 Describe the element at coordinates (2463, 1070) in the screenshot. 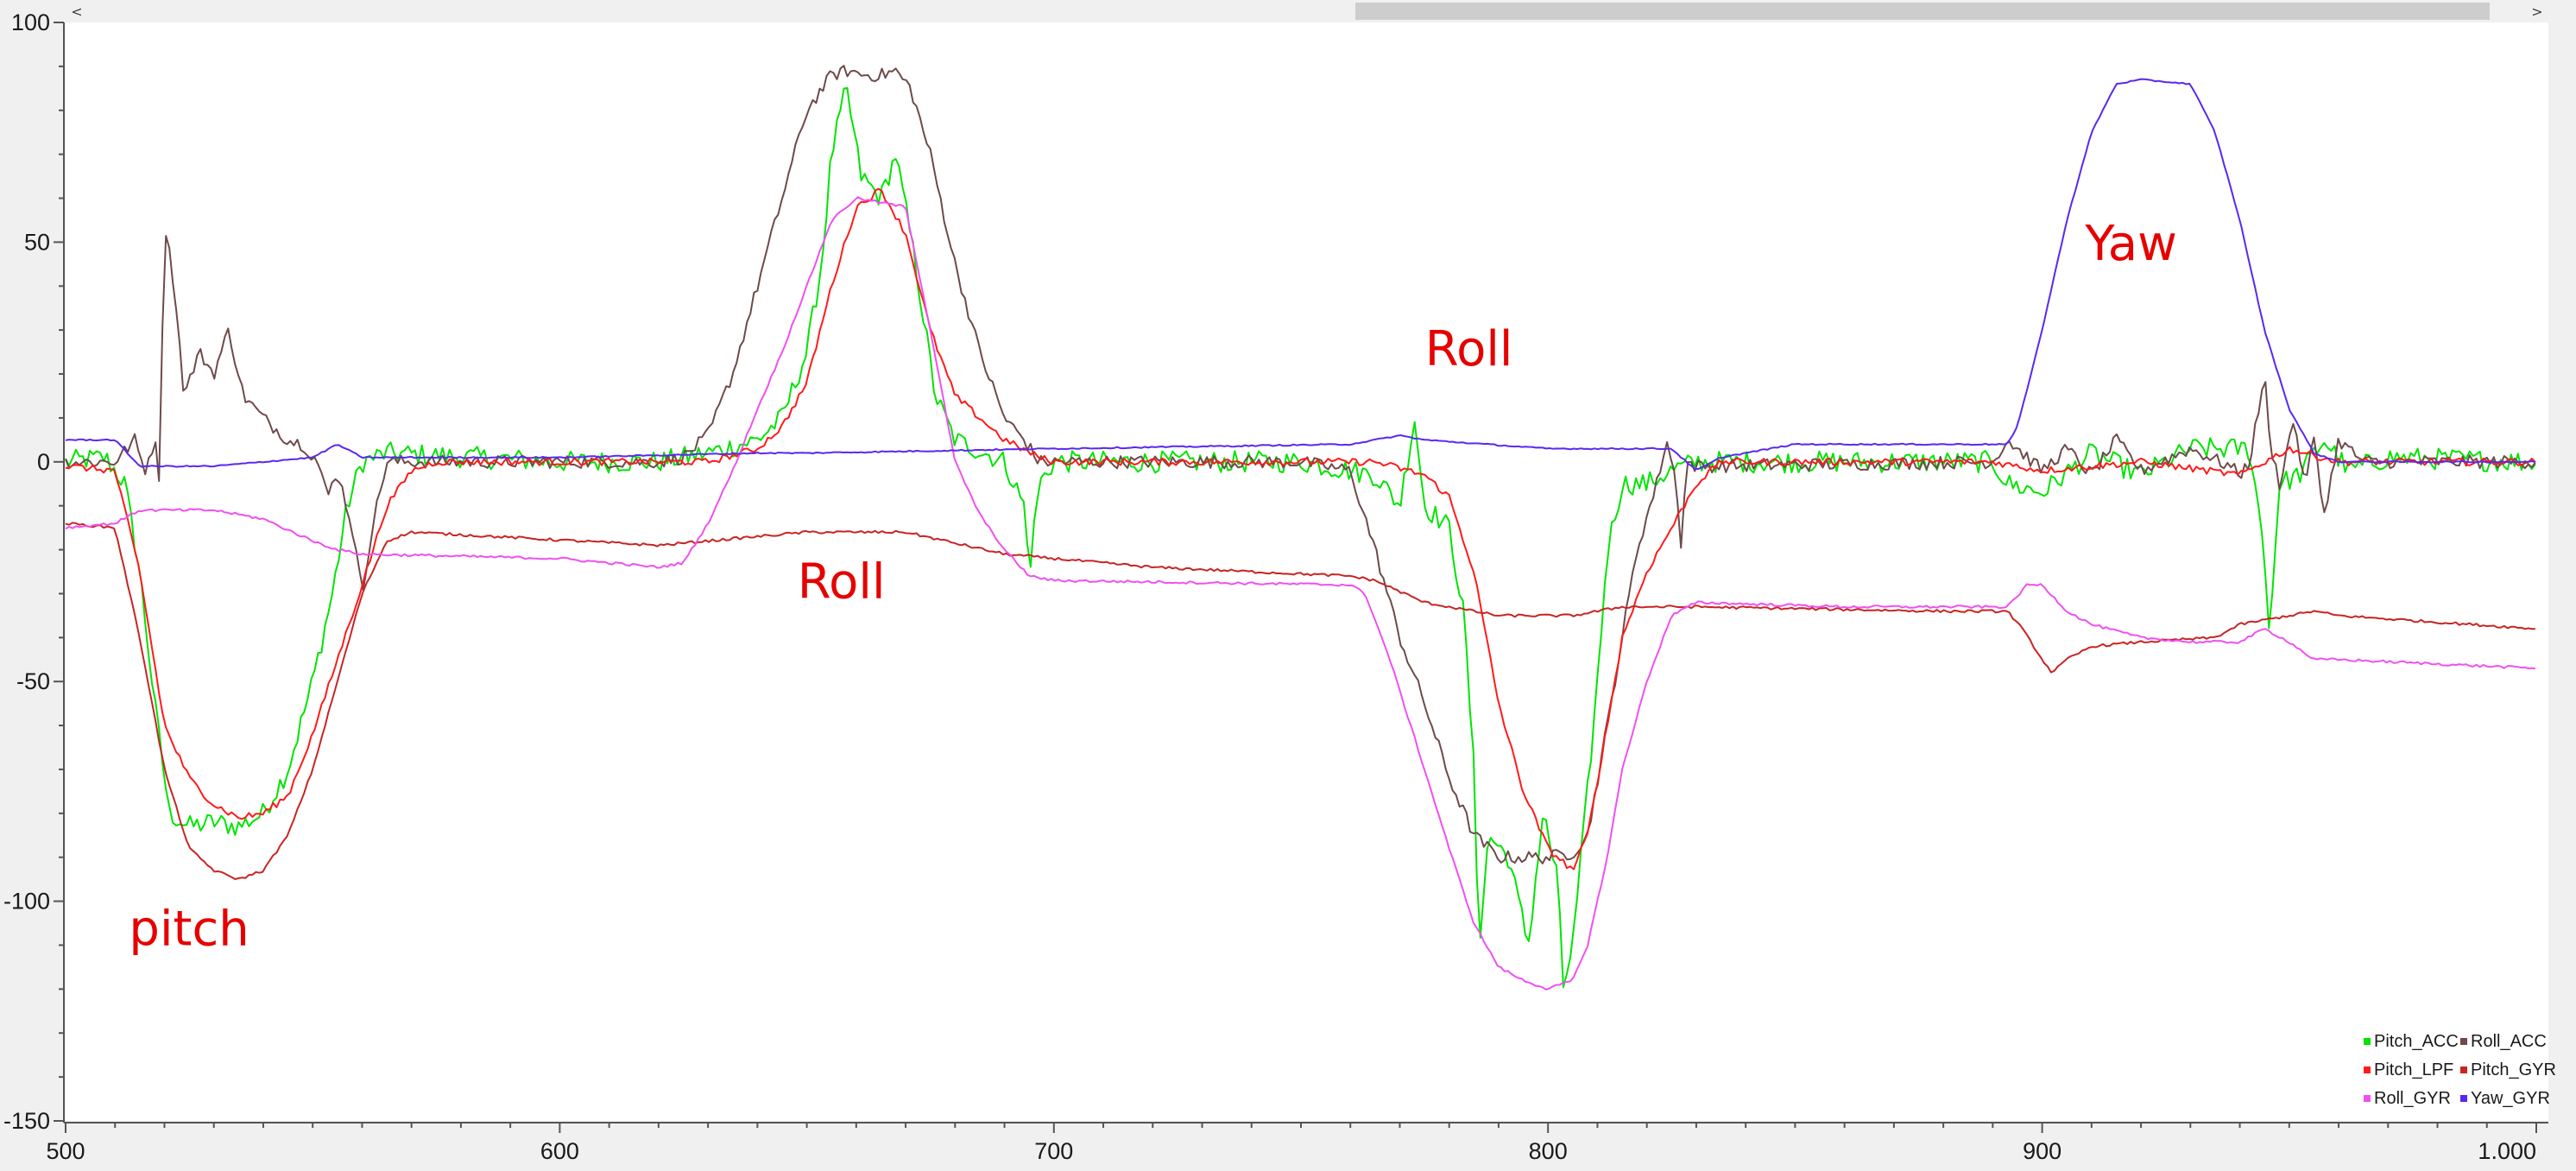

I see `legend-swatch-pitch-gyr` at that location.